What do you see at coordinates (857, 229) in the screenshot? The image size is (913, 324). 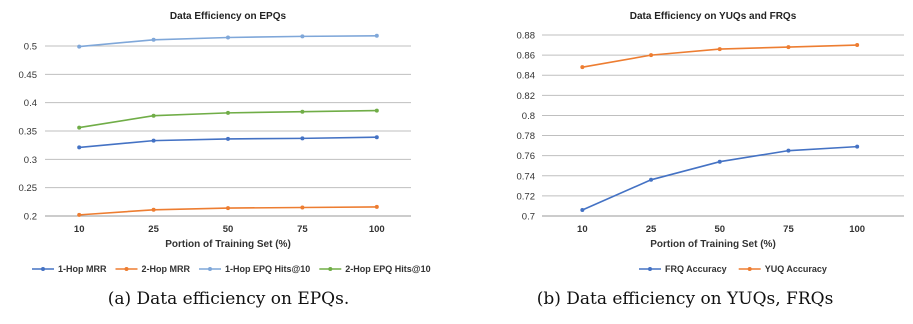 I see `chart-b-xtick-label: 100` at bounding box center [857, 229].